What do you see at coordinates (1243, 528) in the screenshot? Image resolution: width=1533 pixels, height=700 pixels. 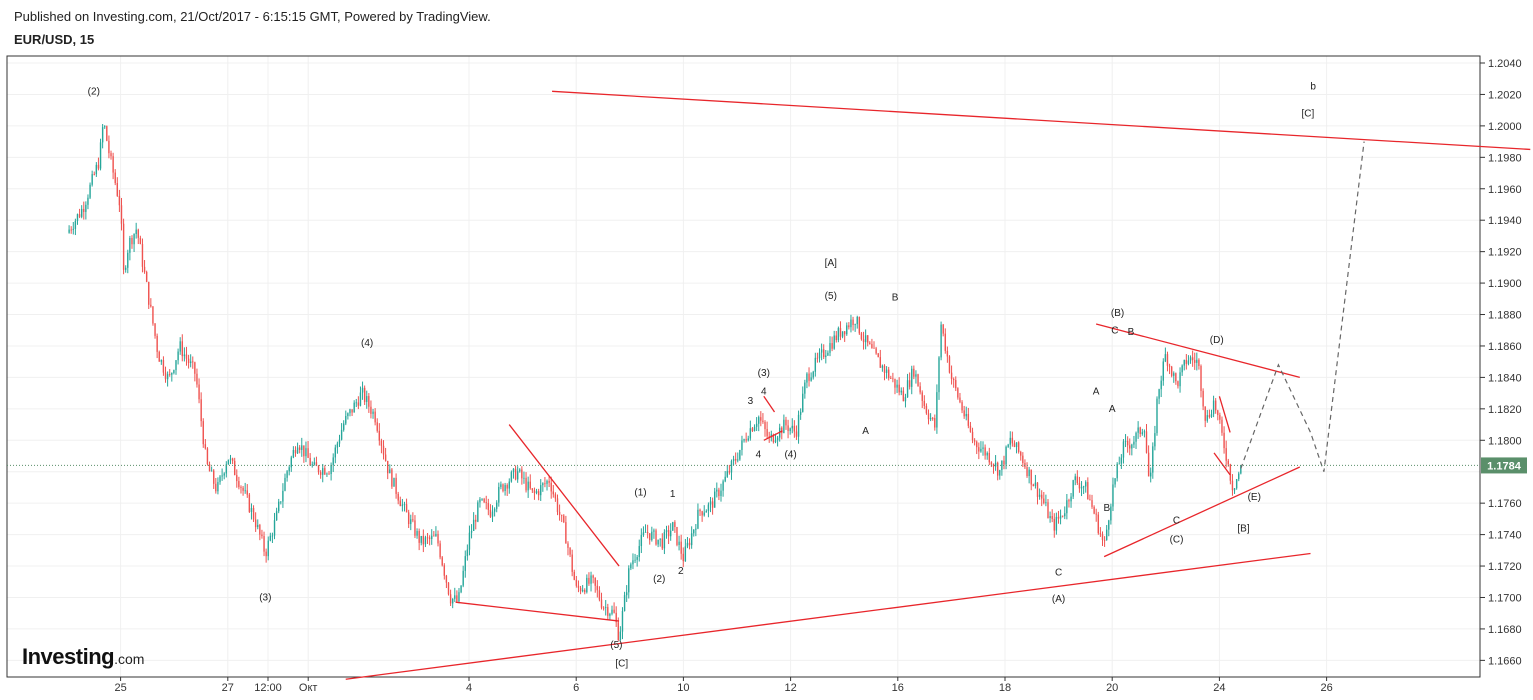 I see `wave-label: [B]` at bounding box center [1243, 528].